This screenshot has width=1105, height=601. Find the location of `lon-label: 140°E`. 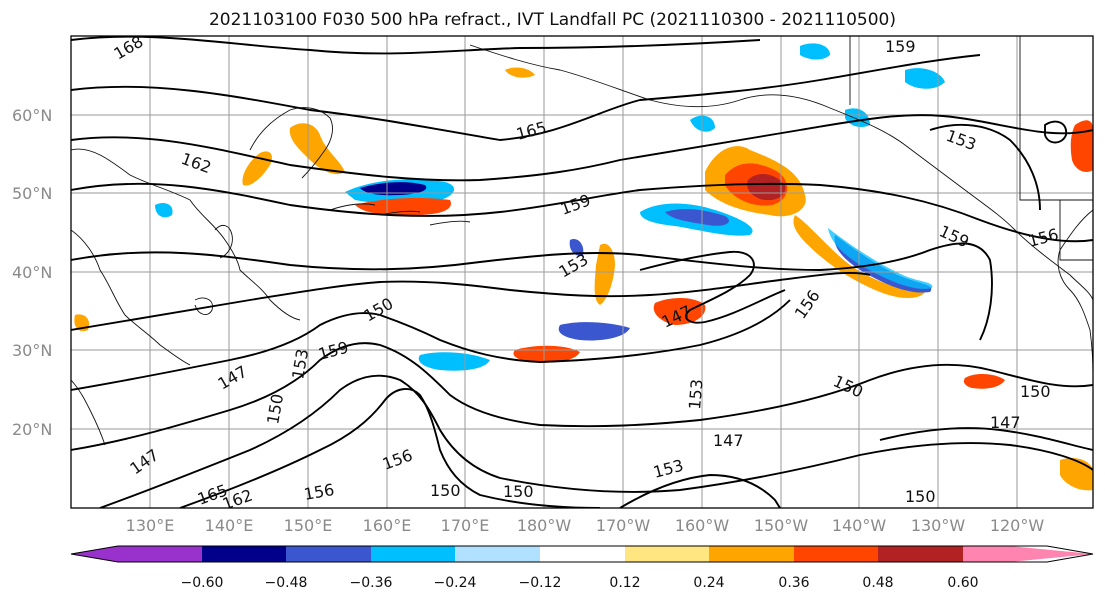

lon-label: 140°E is located at coordinates (229, 525).